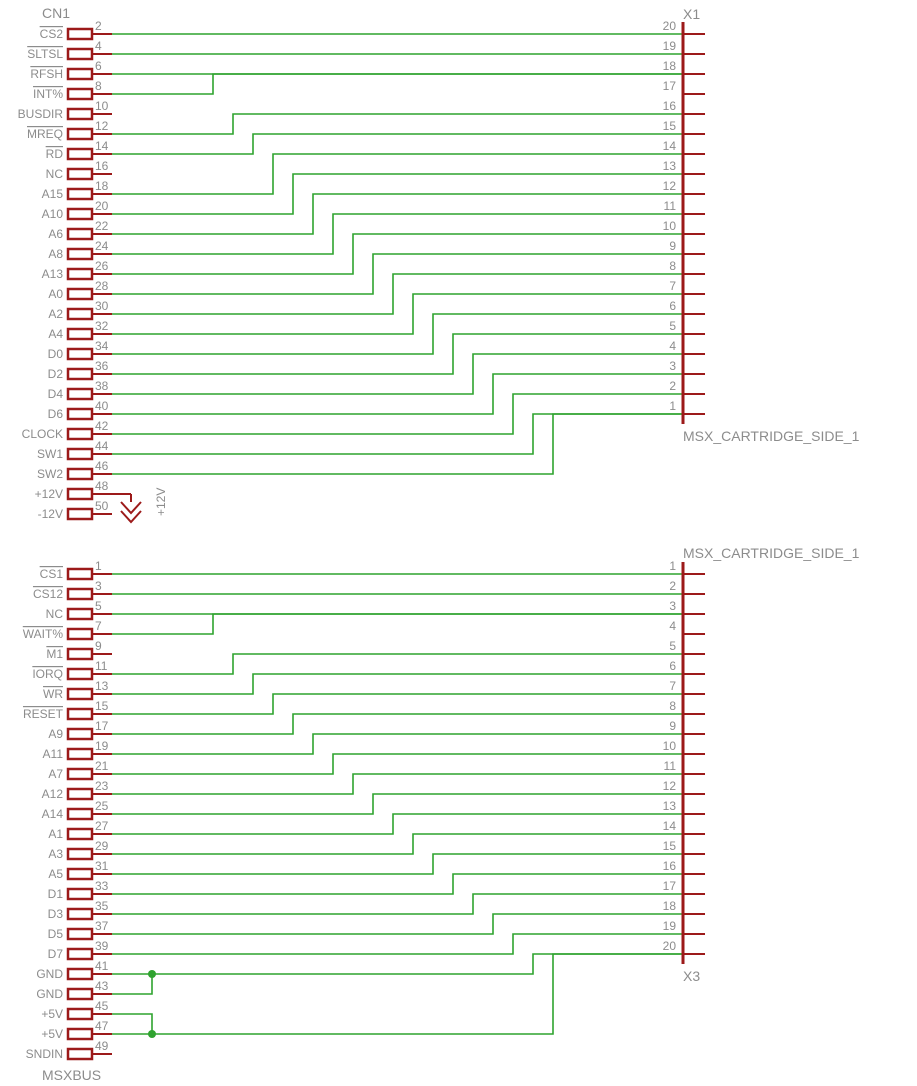  What do you see at coordinates (54, 654) in the screenshot?
I see `cn1-b-signal-label: M1` at bounding box center [54, 654].